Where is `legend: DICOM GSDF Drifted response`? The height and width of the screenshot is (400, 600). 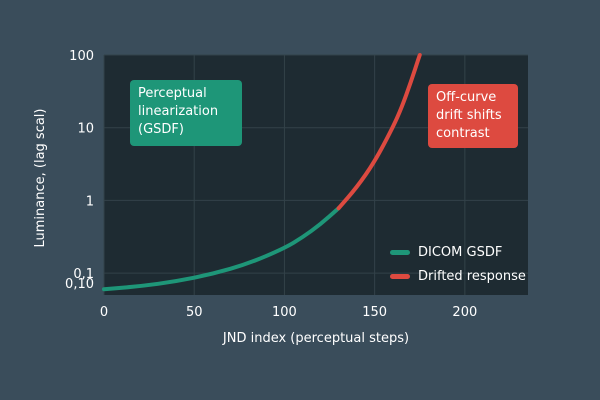
legend: DICOM GSDF Drifted response is located at coordinates (458, 264).